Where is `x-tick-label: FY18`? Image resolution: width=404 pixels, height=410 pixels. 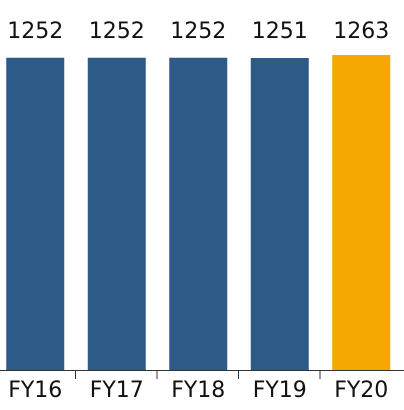
x-tick-label: FY18 is located at coordinates (198, 390).